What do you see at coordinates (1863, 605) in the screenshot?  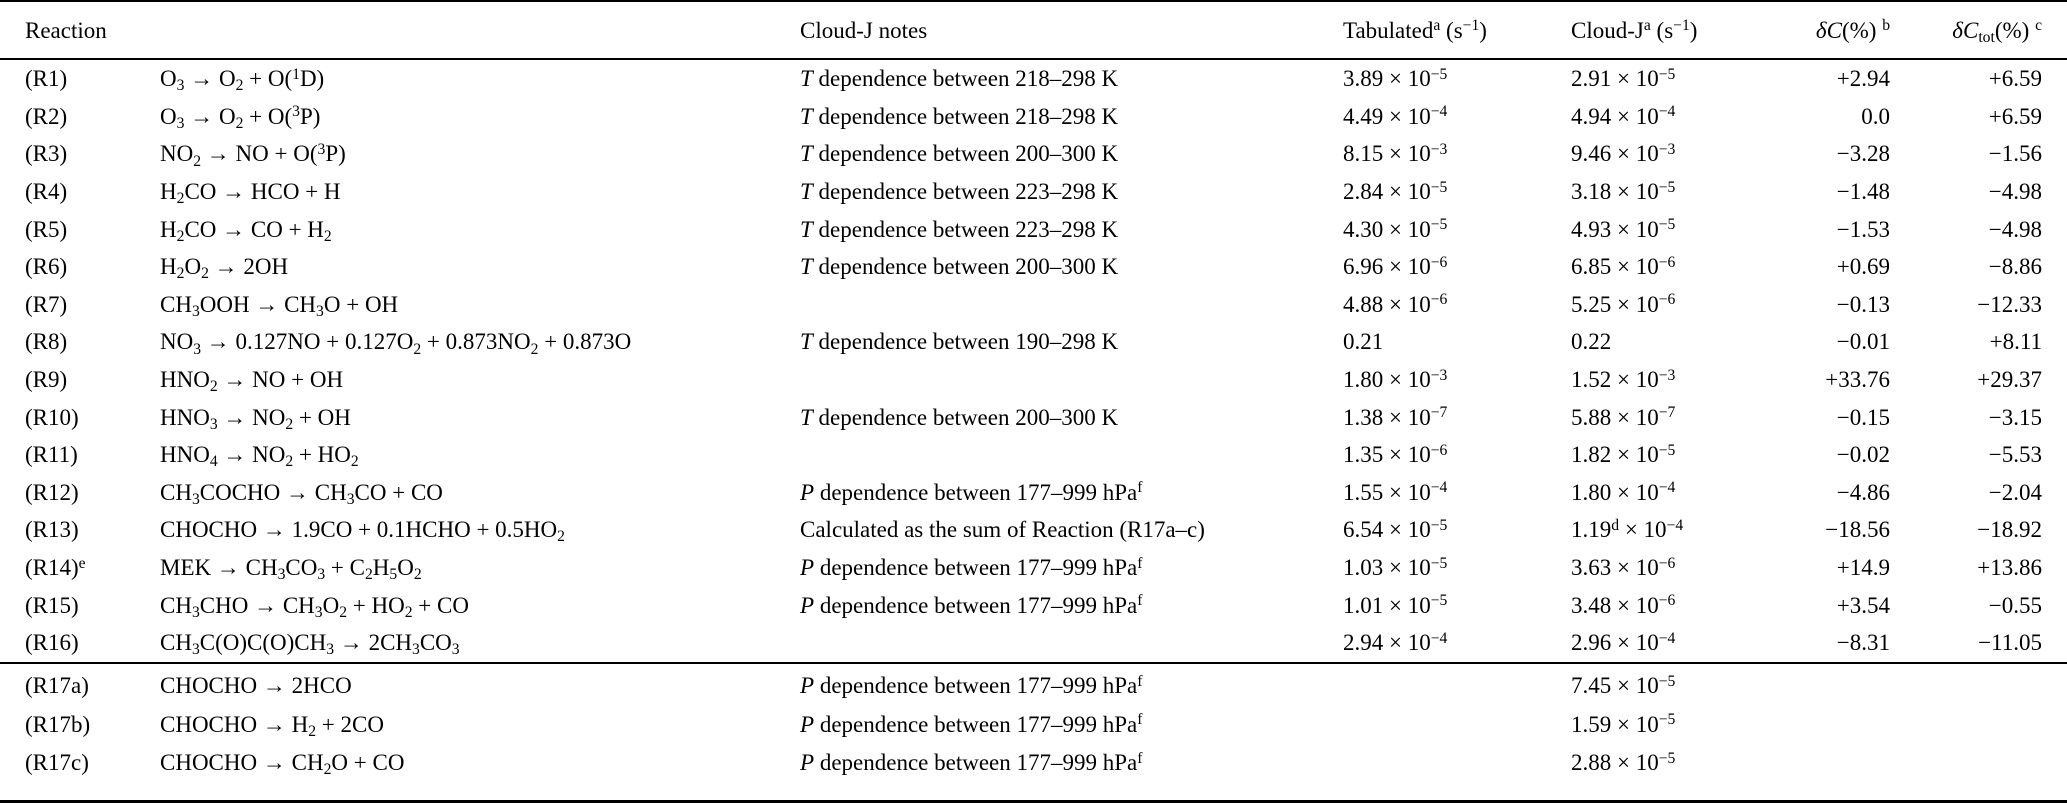 I see `delta-c-value: +3.54` at bounding box center [1863, 605].